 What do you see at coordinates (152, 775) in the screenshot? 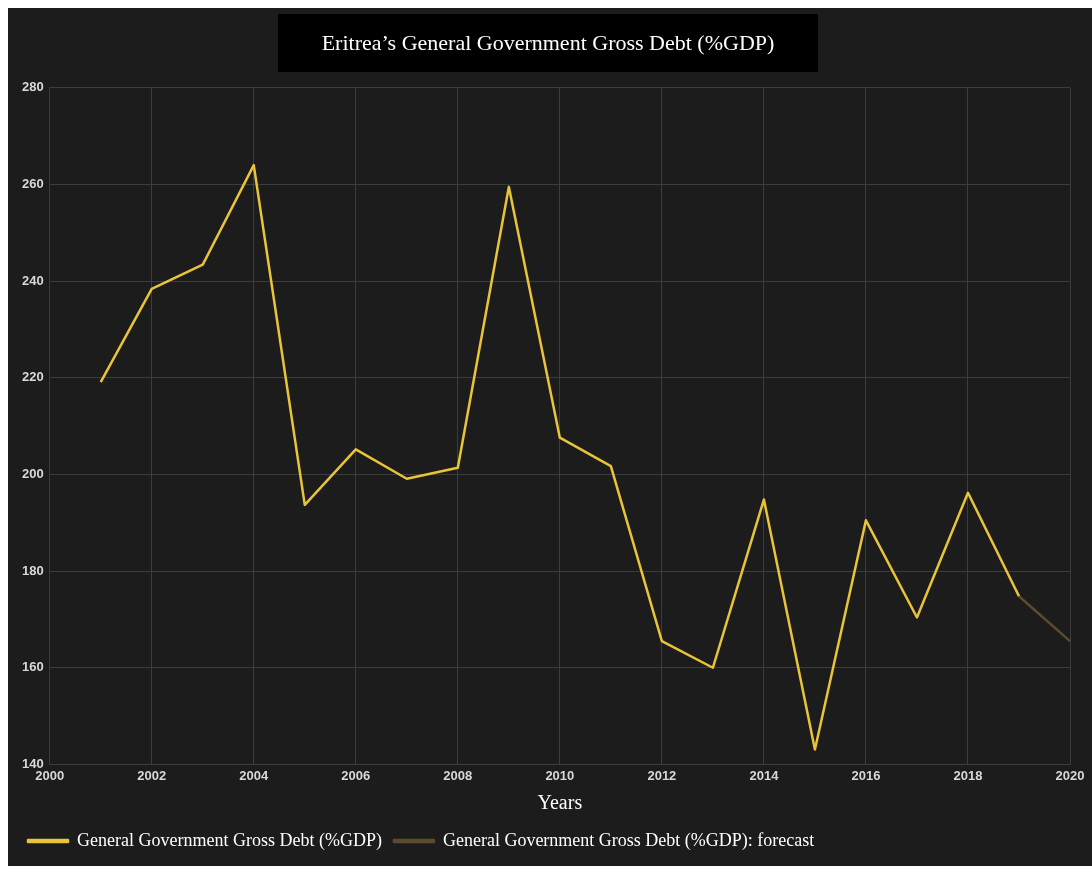
I see `x-tick-label: 2002` at bounding box center [152, 775].